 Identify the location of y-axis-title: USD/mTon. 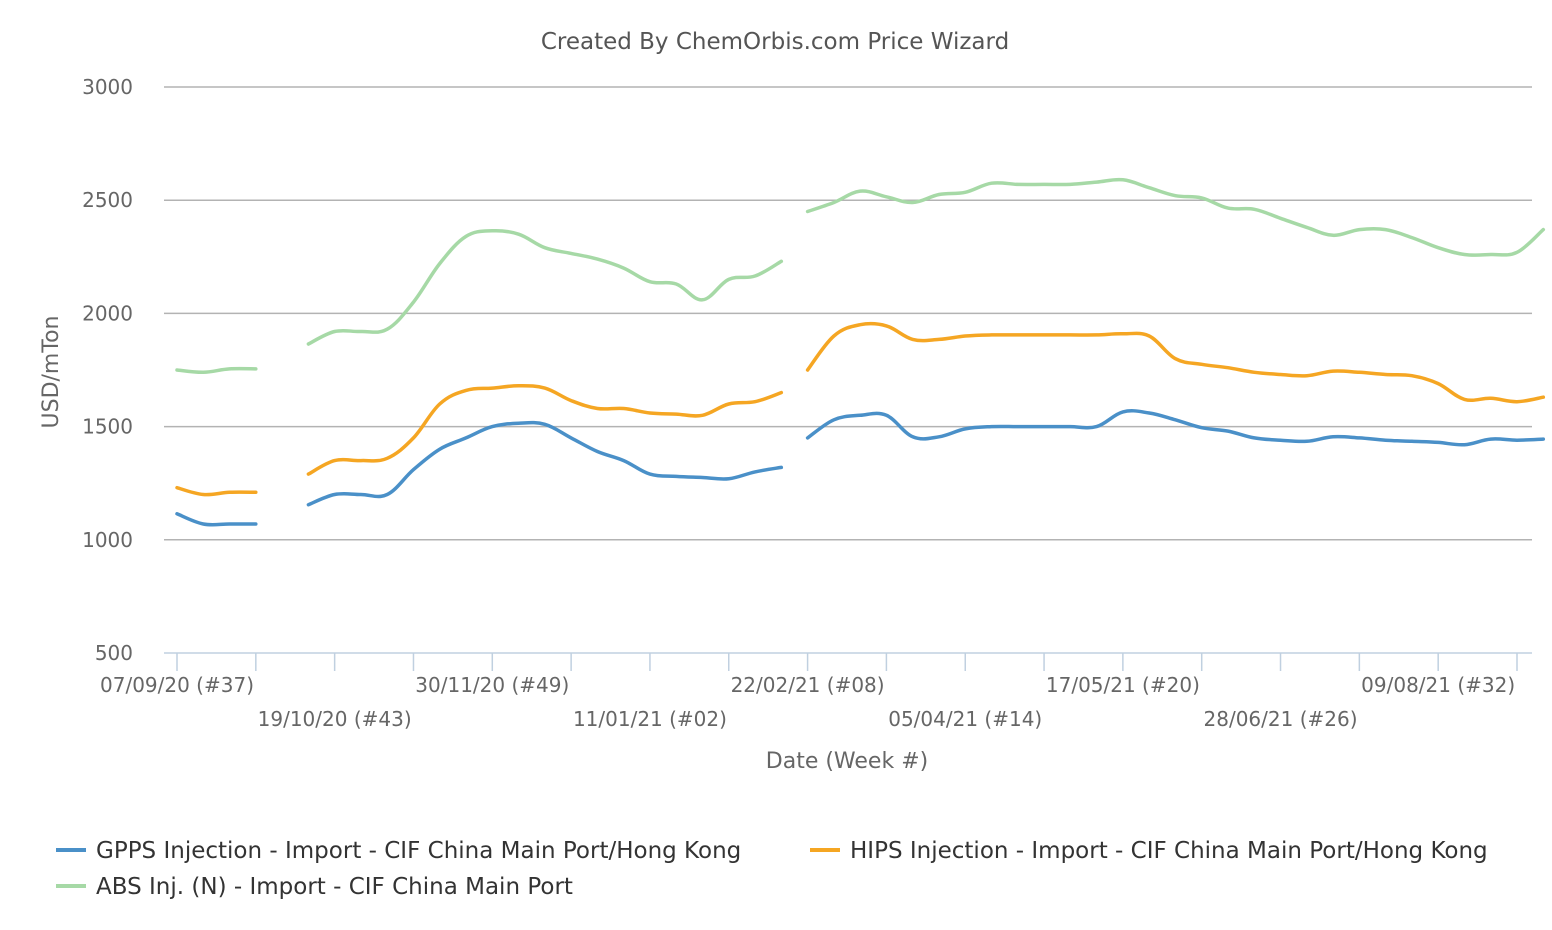
(51, 372).